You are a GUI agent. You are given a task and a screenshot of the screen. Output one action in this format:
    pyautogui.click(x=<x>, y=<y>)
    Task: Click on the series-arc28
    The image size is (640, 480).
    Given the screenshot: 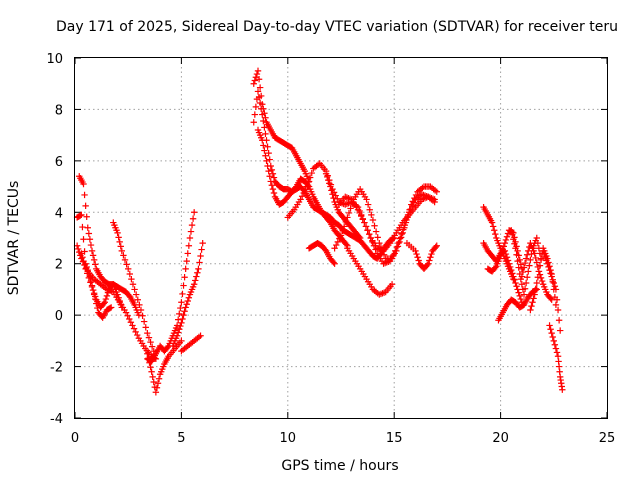 What is the action you would take?
    pyautogui.click(x=556, y=357)
    